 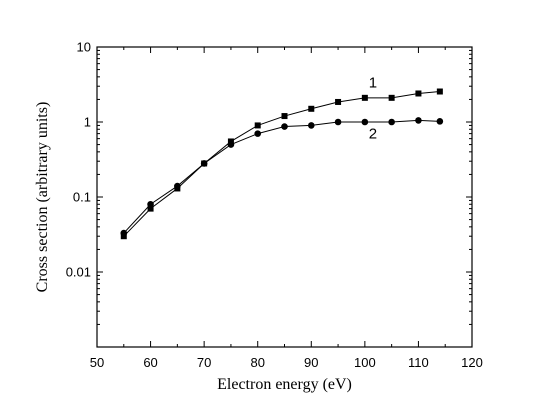 I want to click on y-tick-label: 10, so click(x=84, y=47).